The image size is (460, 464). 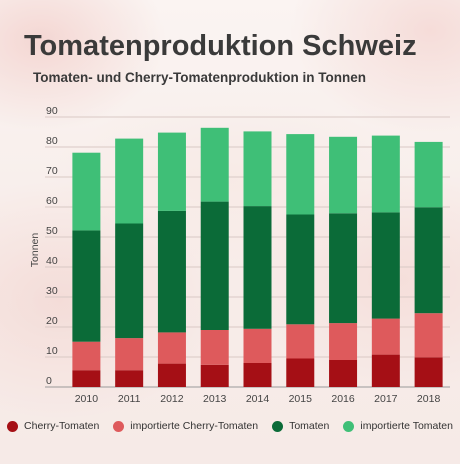 What do you see at coordinates (257, 267) in the screenshot?
I see `bar-segment-3-2014` at bounding box center [257, 267].